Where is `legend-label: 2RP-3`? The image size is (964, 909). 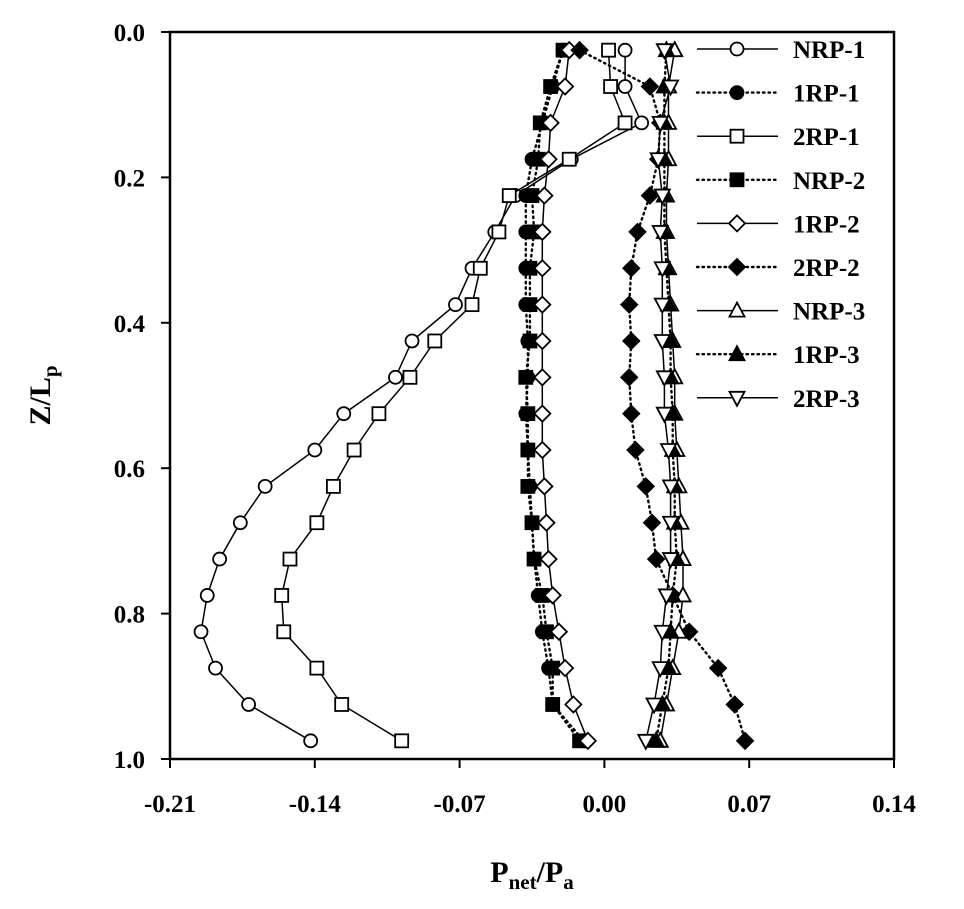 legend-label: 2RP-3 is located at coordinates (826, 399).